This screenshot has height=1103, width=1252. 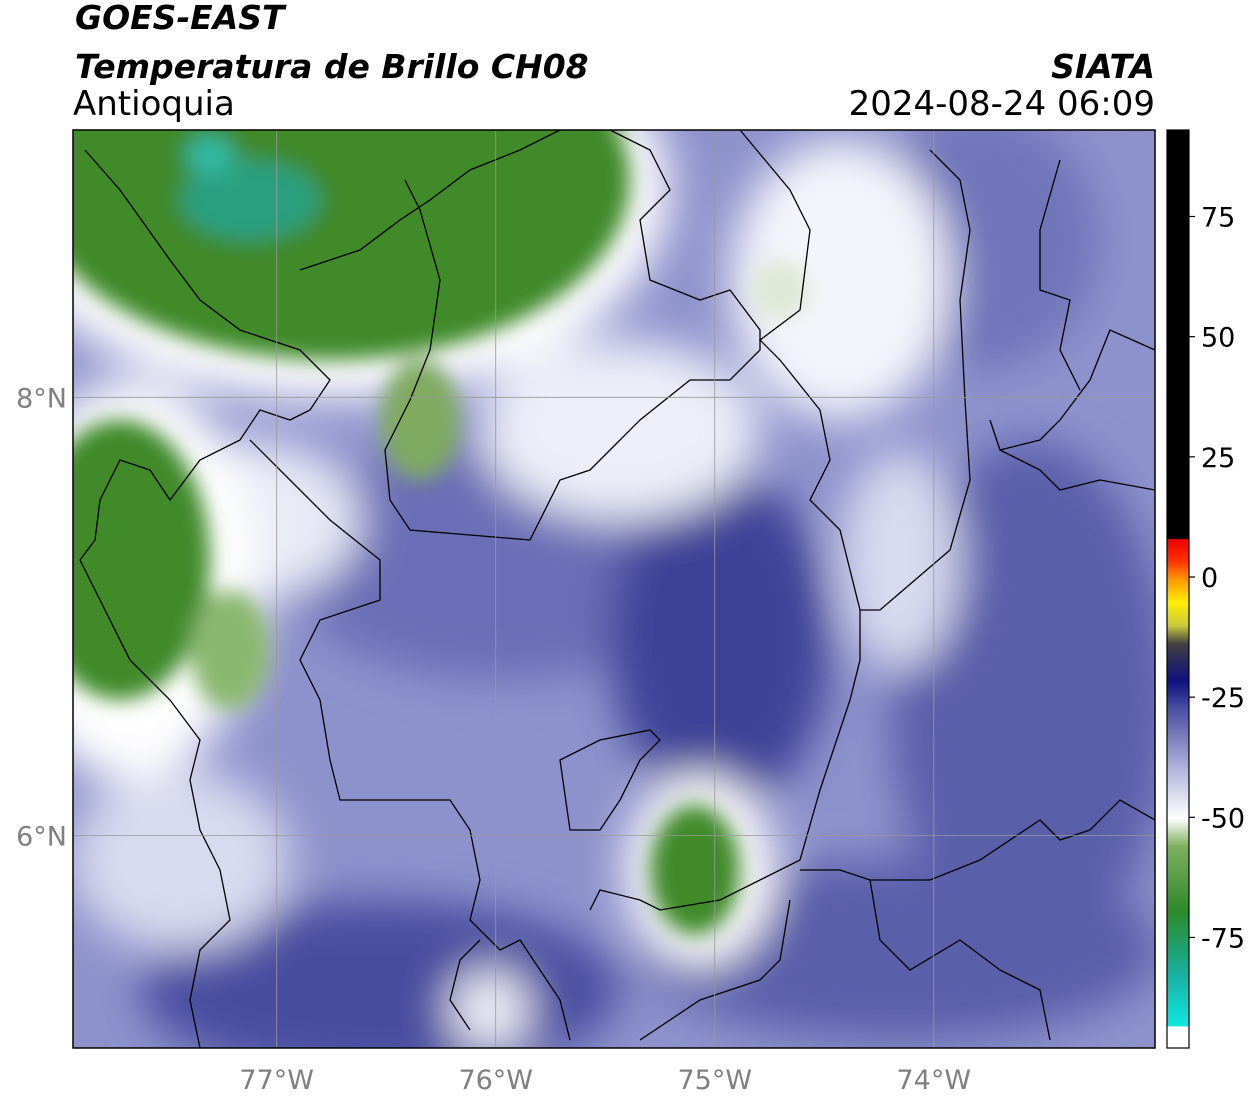 I want to click on product-title: Temperatura de Brillo CH08, so click(x=332, y=66).